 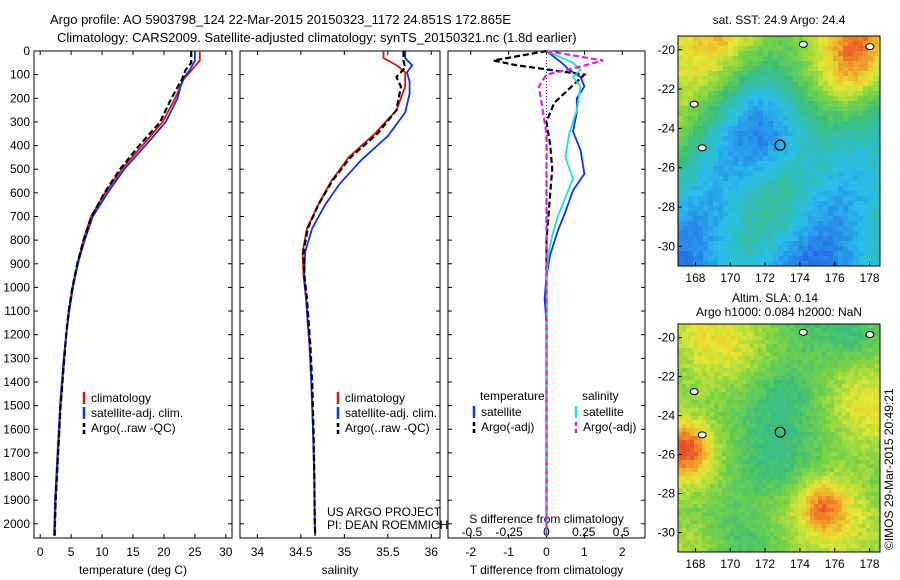 What do you see at coordinates (195, 552) in the screenshot?
I see `x-tick-label: 25` at bounding box center [195, 552].